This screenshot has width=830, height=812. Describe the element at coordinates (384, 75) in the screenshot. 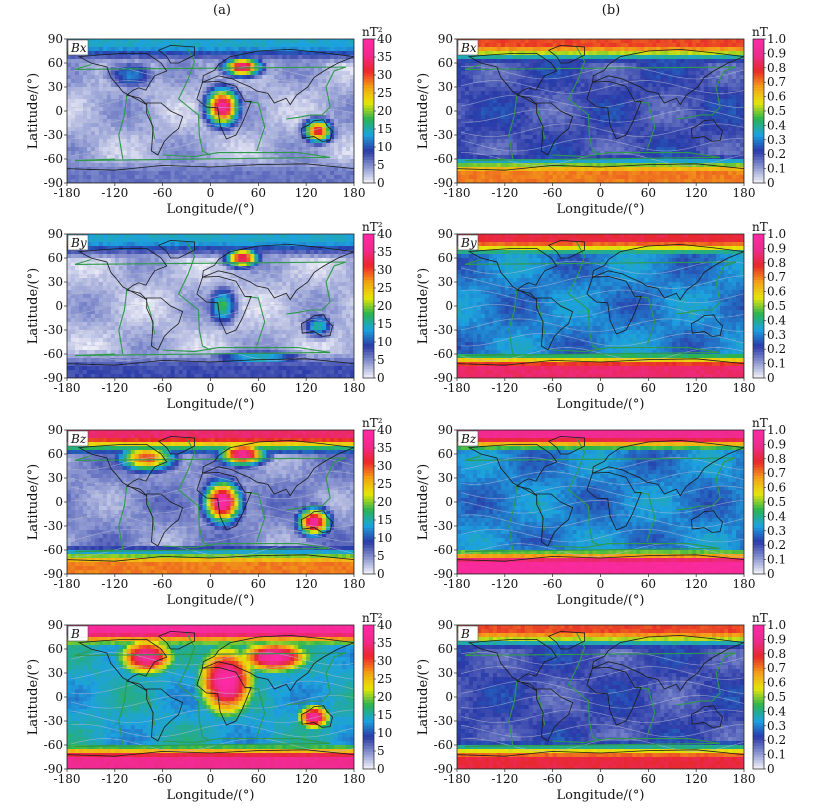

I see `colorbar-tick-label: 30` at that location.